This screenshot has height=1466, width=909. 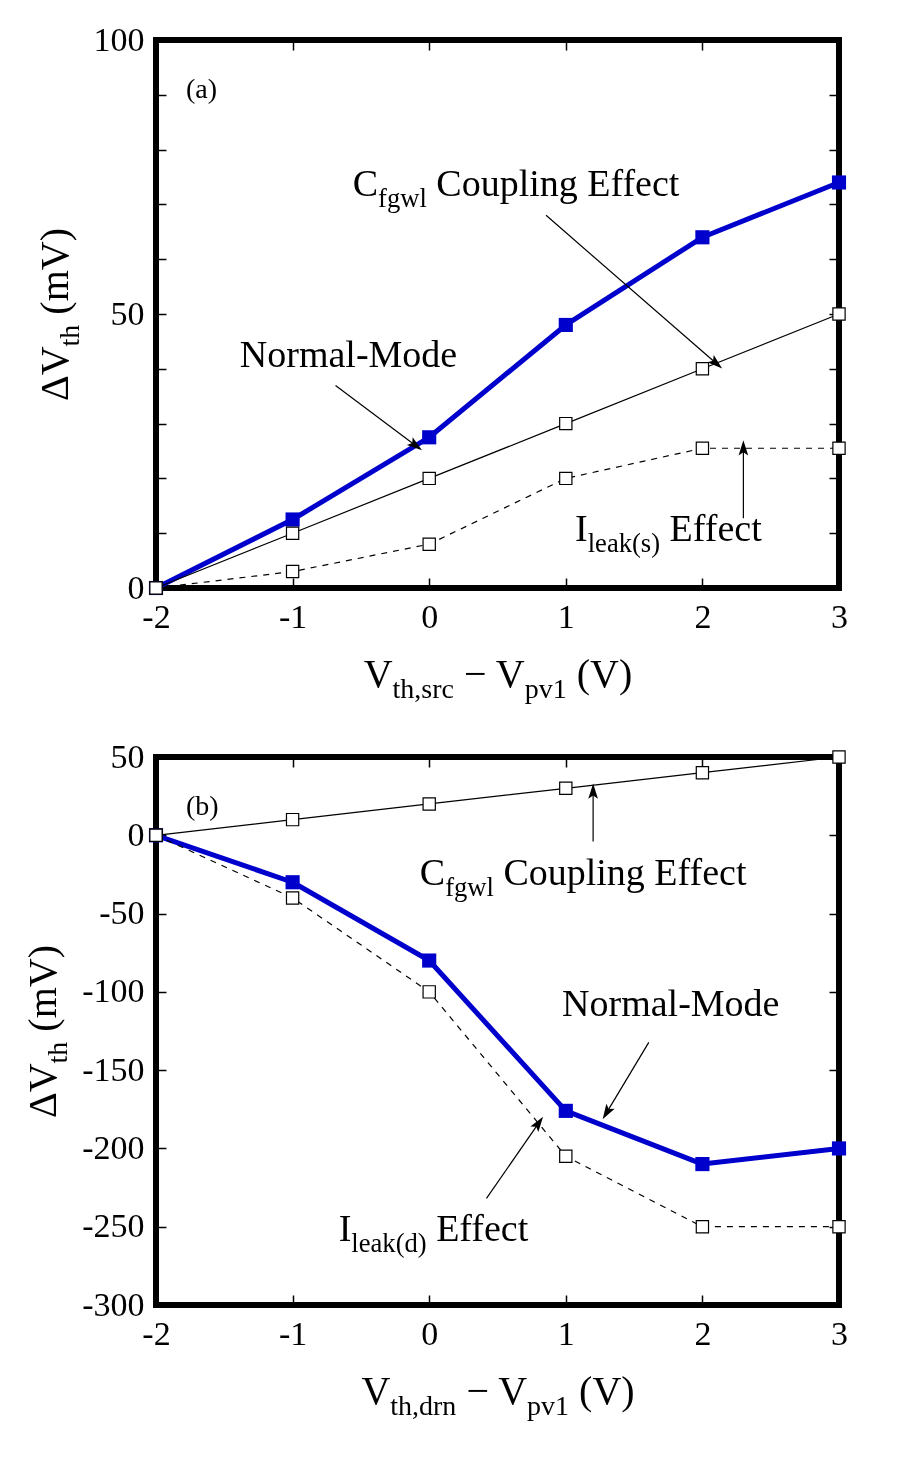 What do you see at coordinates (113, 1069) in the screenshot?
I see `y-tick-label: -150` at bounding box center [113, 1069].